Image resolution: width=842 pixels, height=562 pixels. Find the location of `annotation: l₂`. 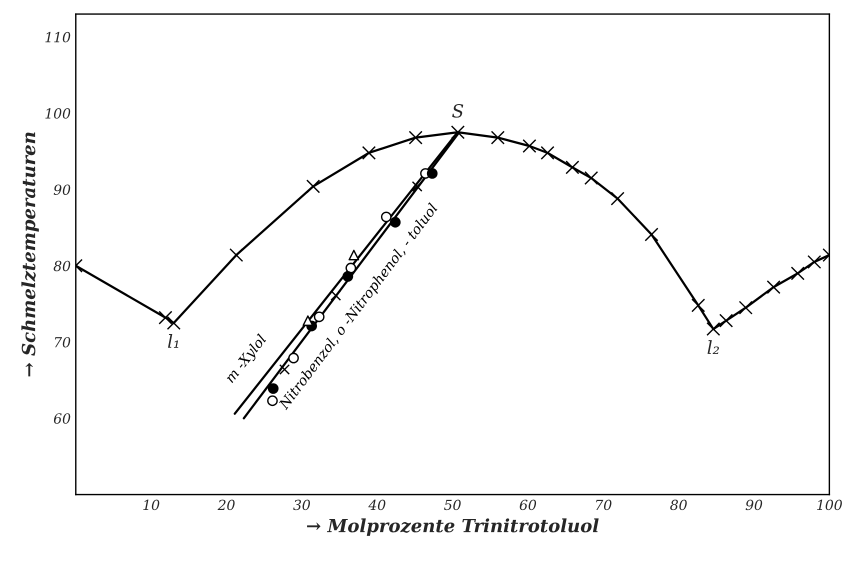

annotation: l₂ is located at coordinates (713, 347).